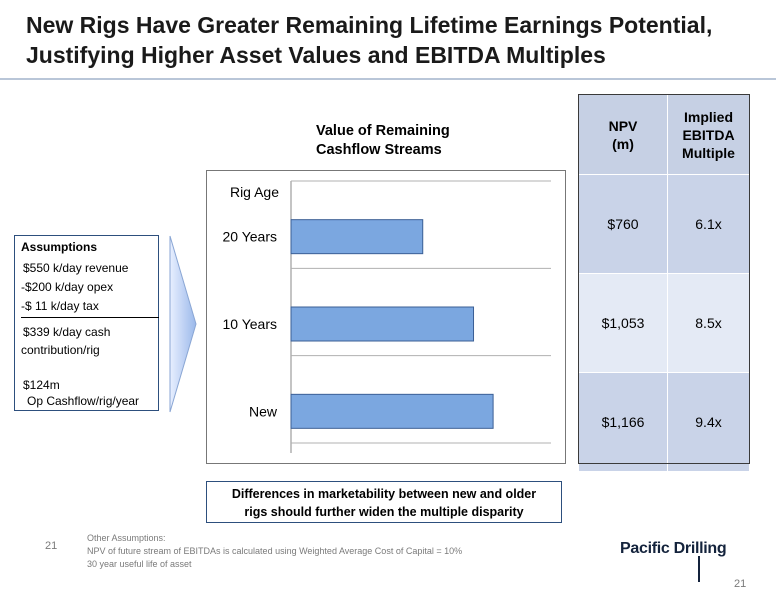 Image resolution: width=776 pixels, height=600 pixels. I want to click on table-row: $760 6.1x, so click(664, 224).